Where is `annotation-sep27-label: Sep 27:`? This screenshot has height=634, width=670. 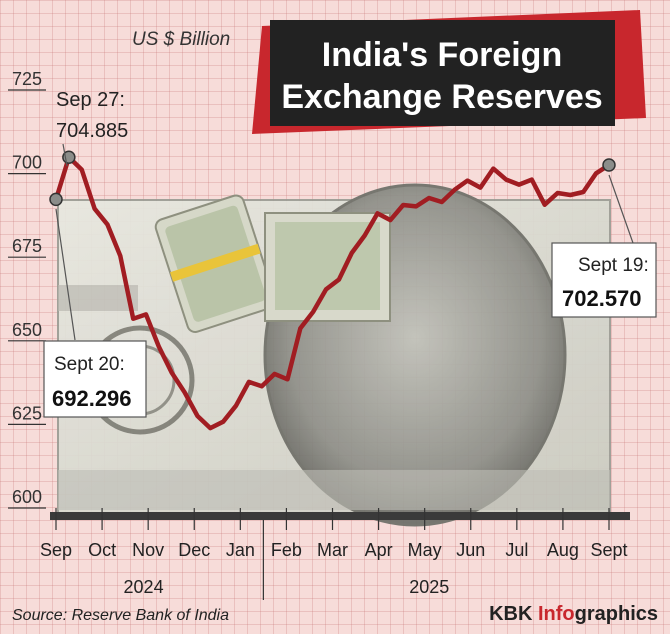
annotation-sep27-label: Sep 27: is located at coordinates (90, 100).